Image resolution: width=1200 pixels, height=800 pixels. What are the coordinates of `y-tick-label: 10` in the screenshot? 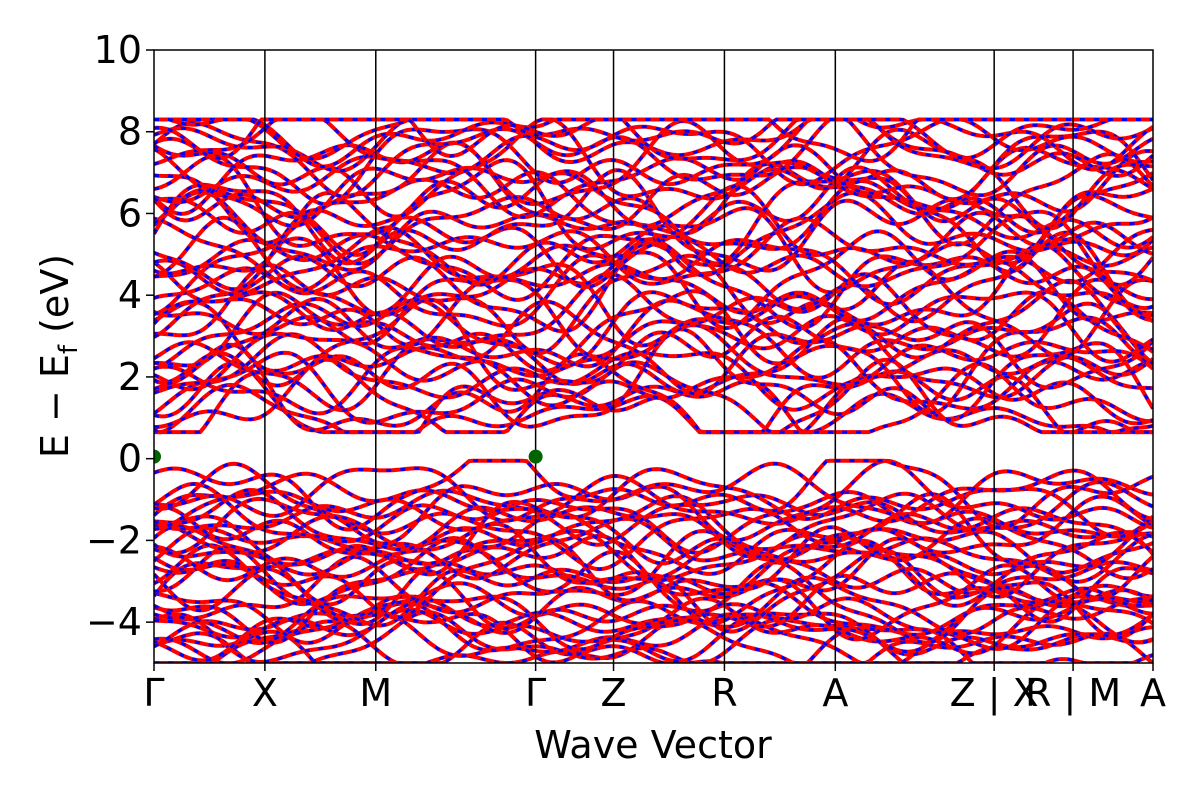 It's located at (118, 50).